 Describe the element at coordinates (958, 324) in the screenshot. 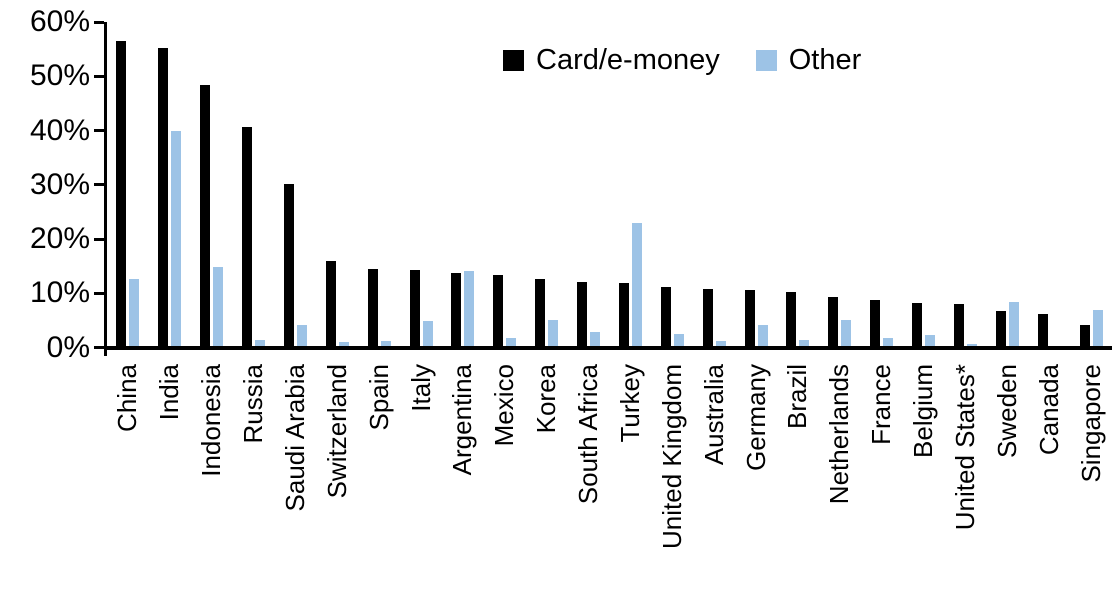

I see `bar-card-e-money-united-states` at that location.